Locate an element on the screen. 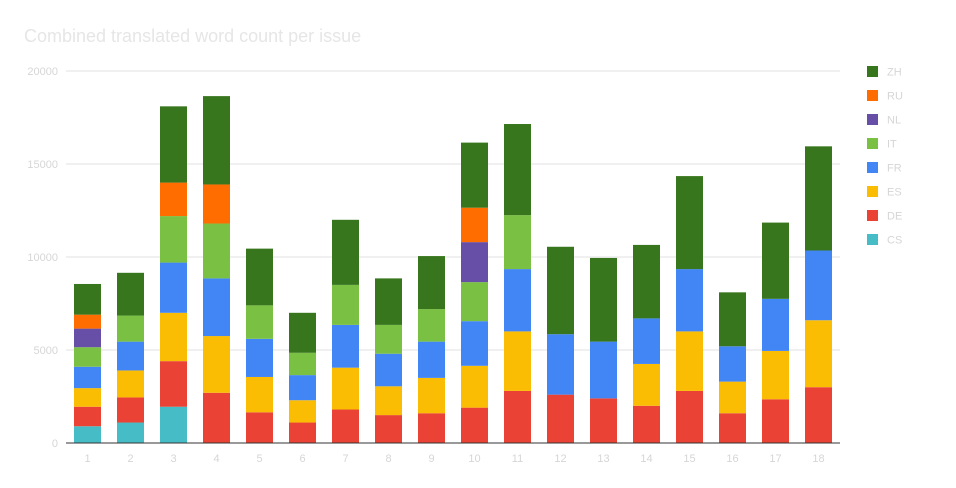 This screenshot has width=956, height=488. x-tick-label: 12 is located at coordinates (560, 459).